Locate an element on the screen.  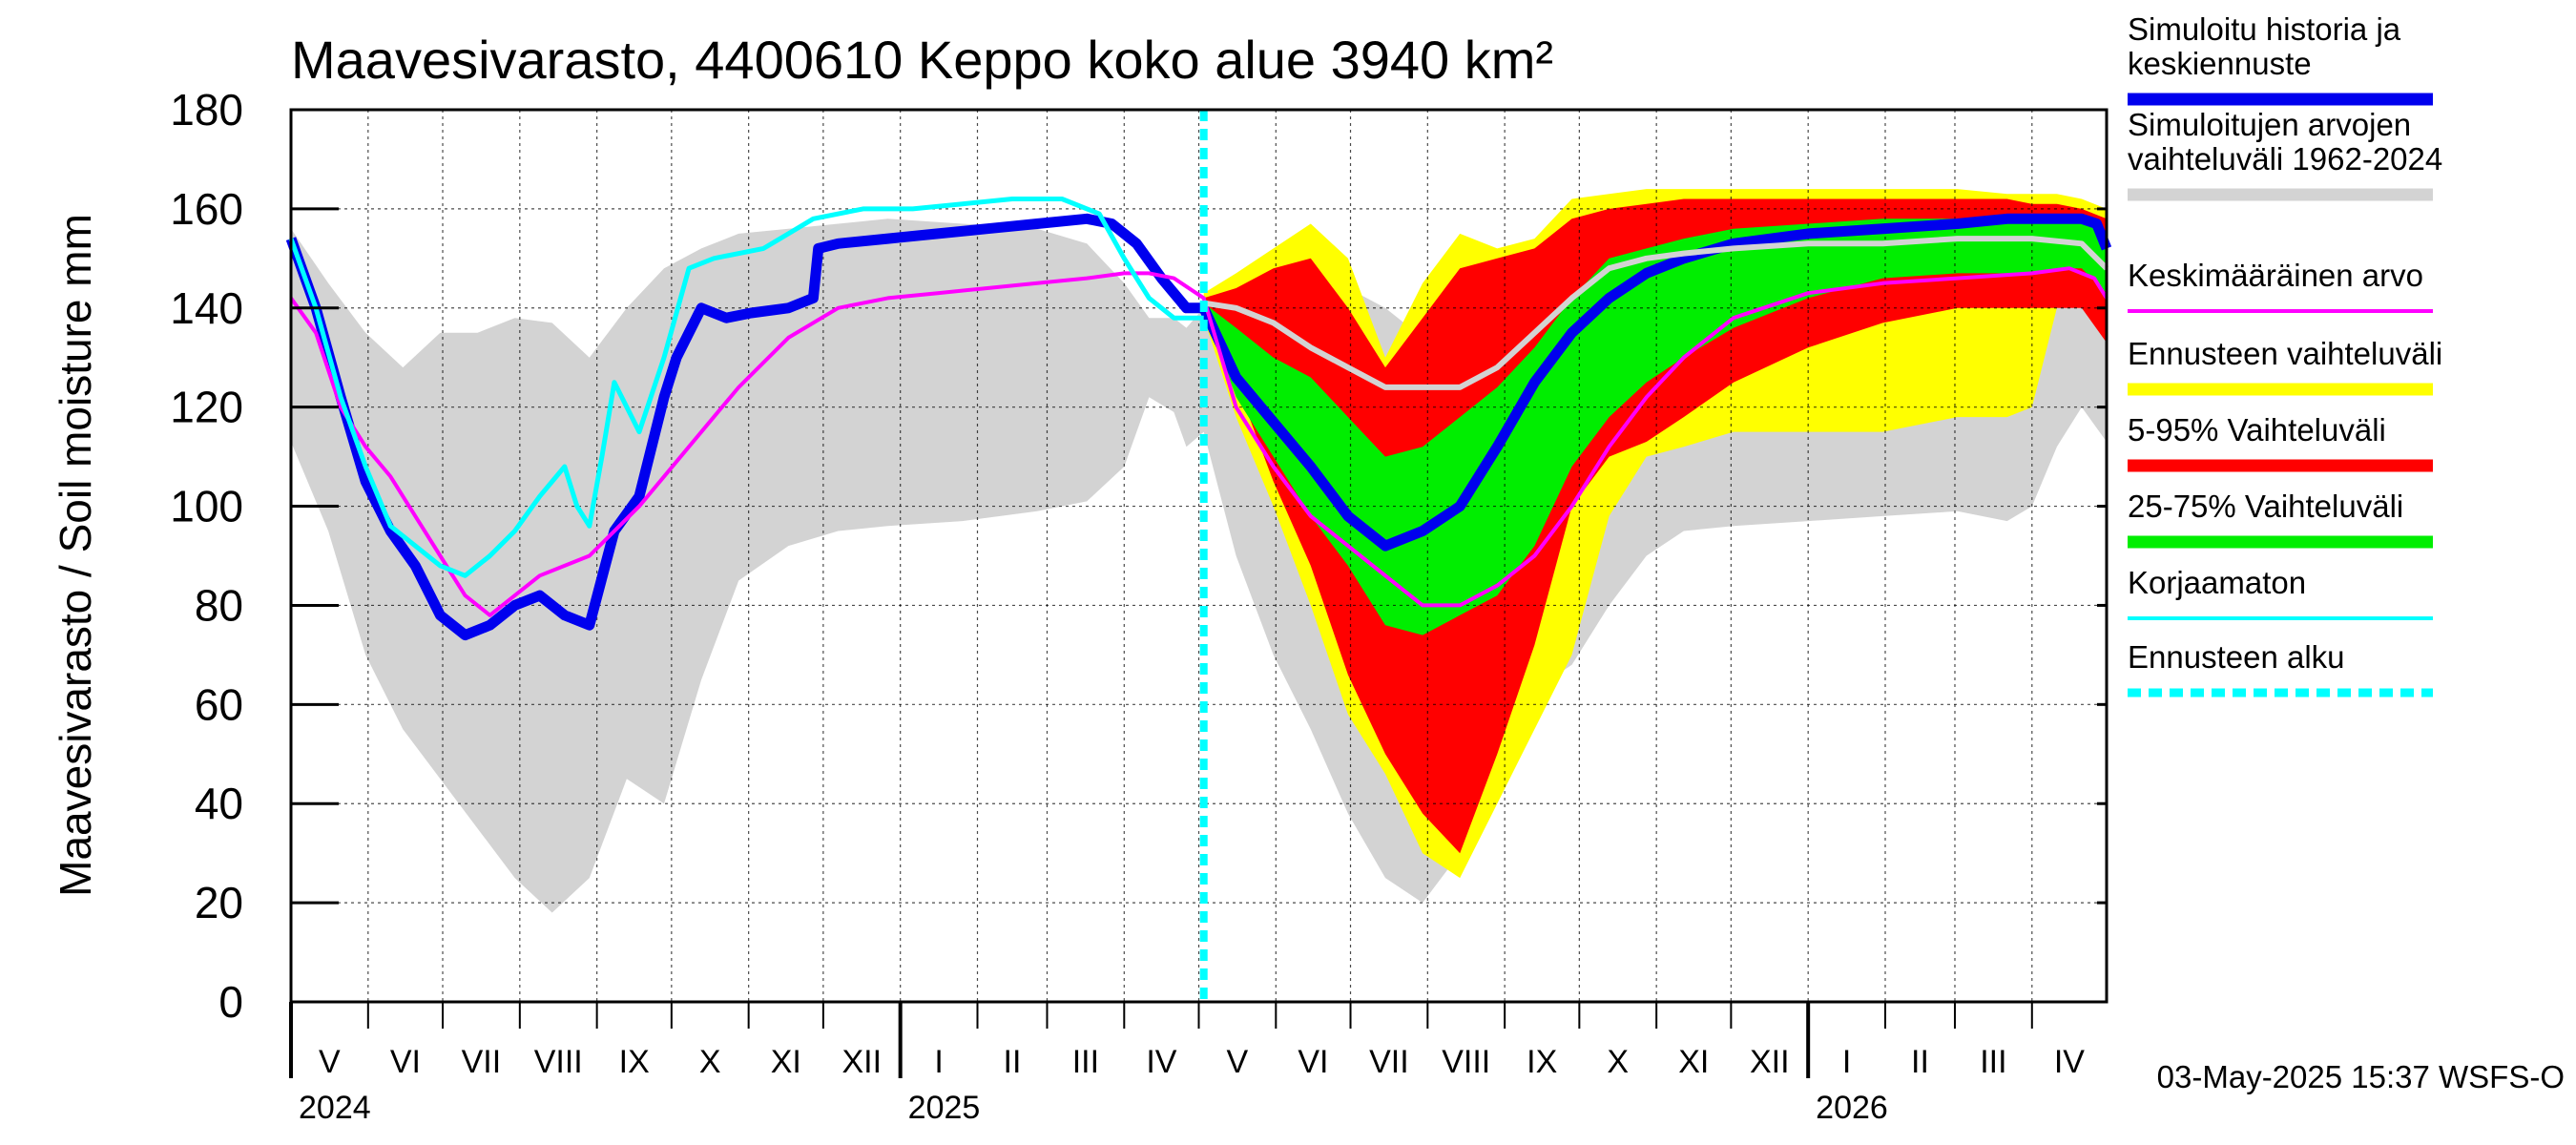
legend-label: Keskimääräinen arvo is located at coordinates (2275, 275).